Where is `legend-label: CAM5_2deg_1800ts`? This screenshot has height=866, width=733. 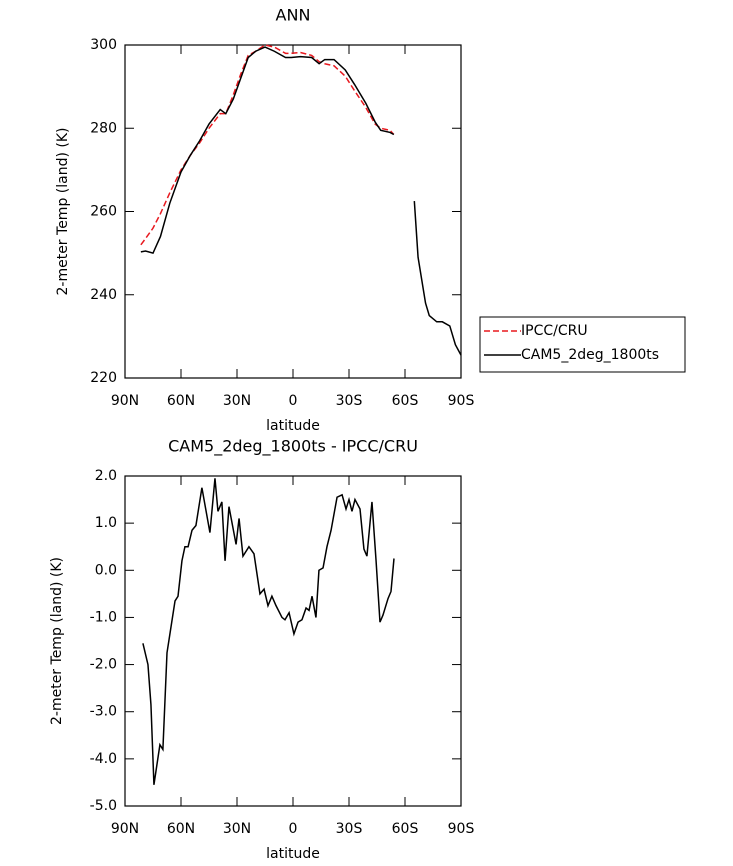 legend-label: CAM5_2deg_1800ts is located at coordinates (590, 355).